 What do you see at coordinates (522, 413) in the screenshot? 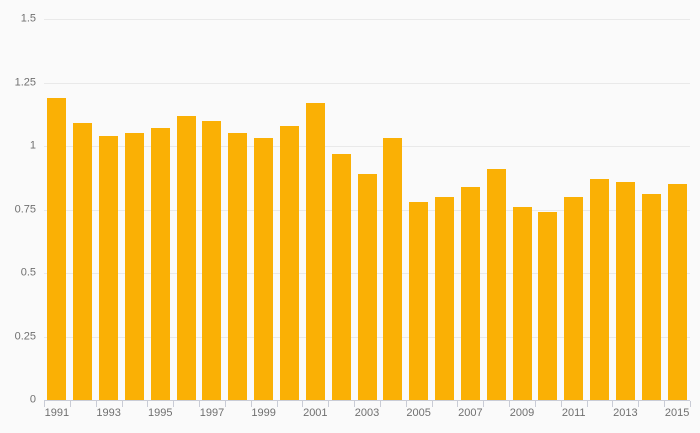
I see `x-axis-tick-label: 2009` at bounding box center [522, 413].